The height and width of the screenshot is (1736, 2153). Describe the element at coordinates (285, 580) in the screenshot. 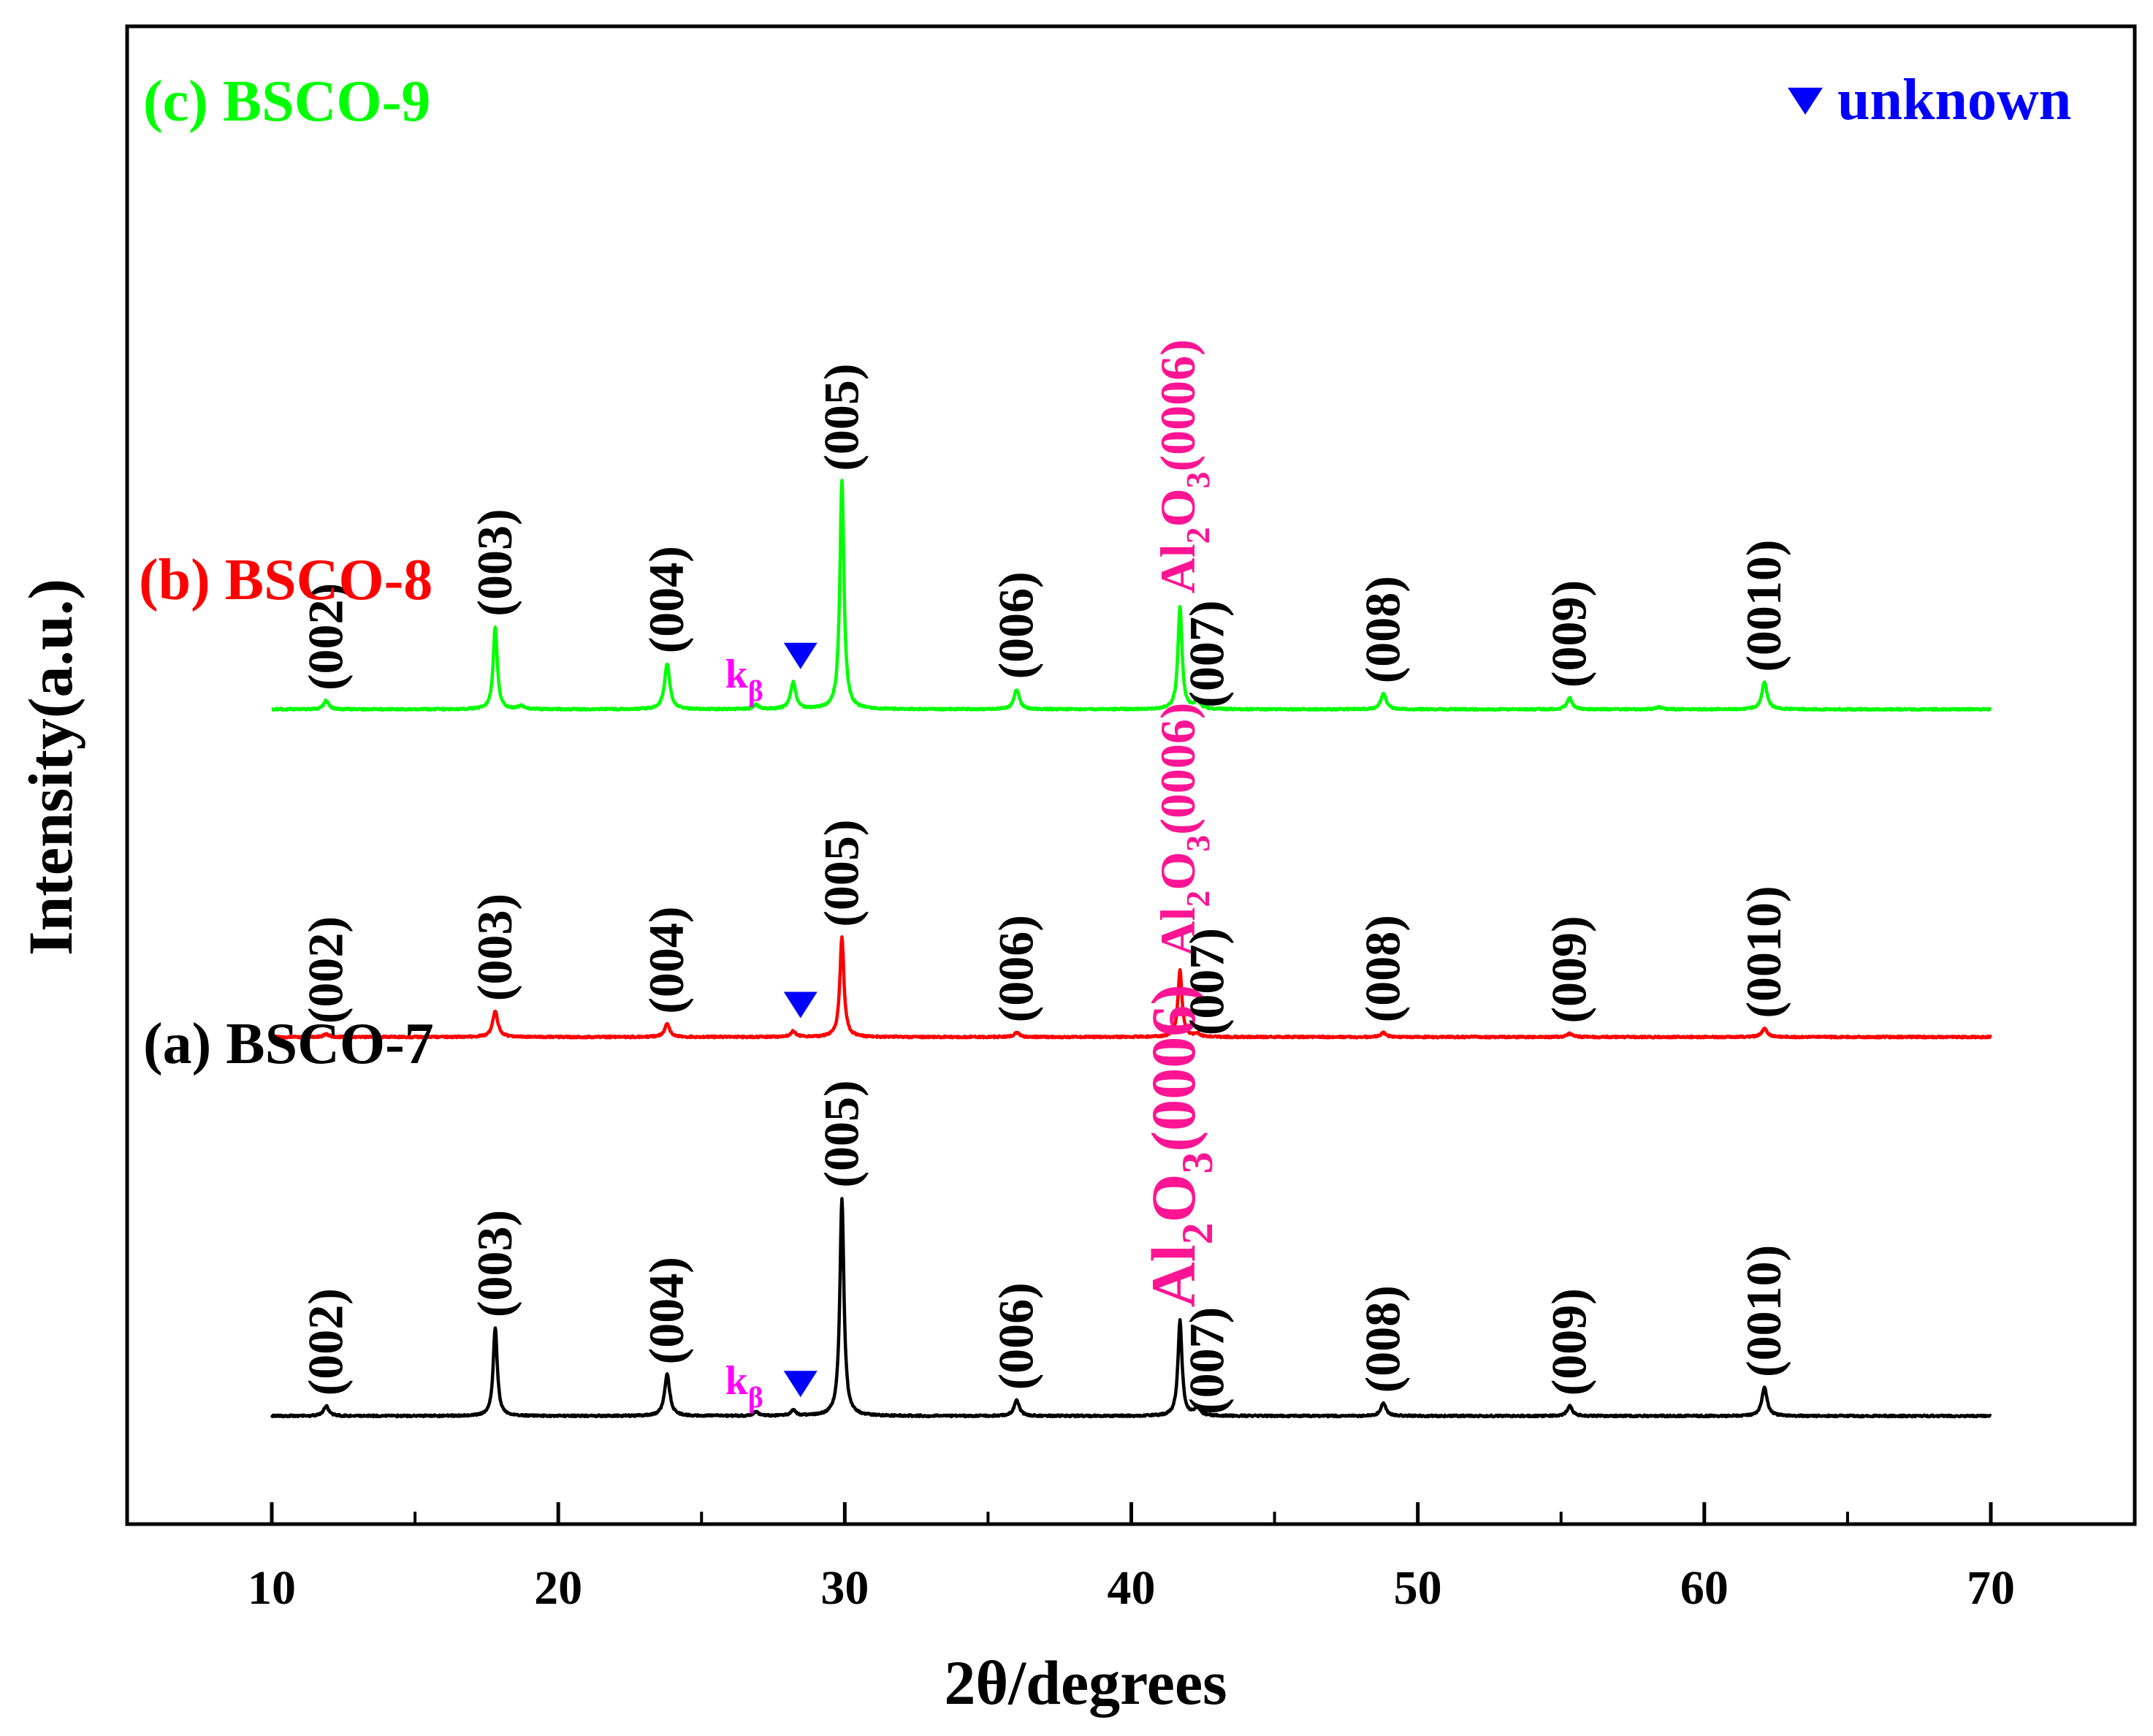

I see `series-name-b: (b) BSCO-8` at that location.